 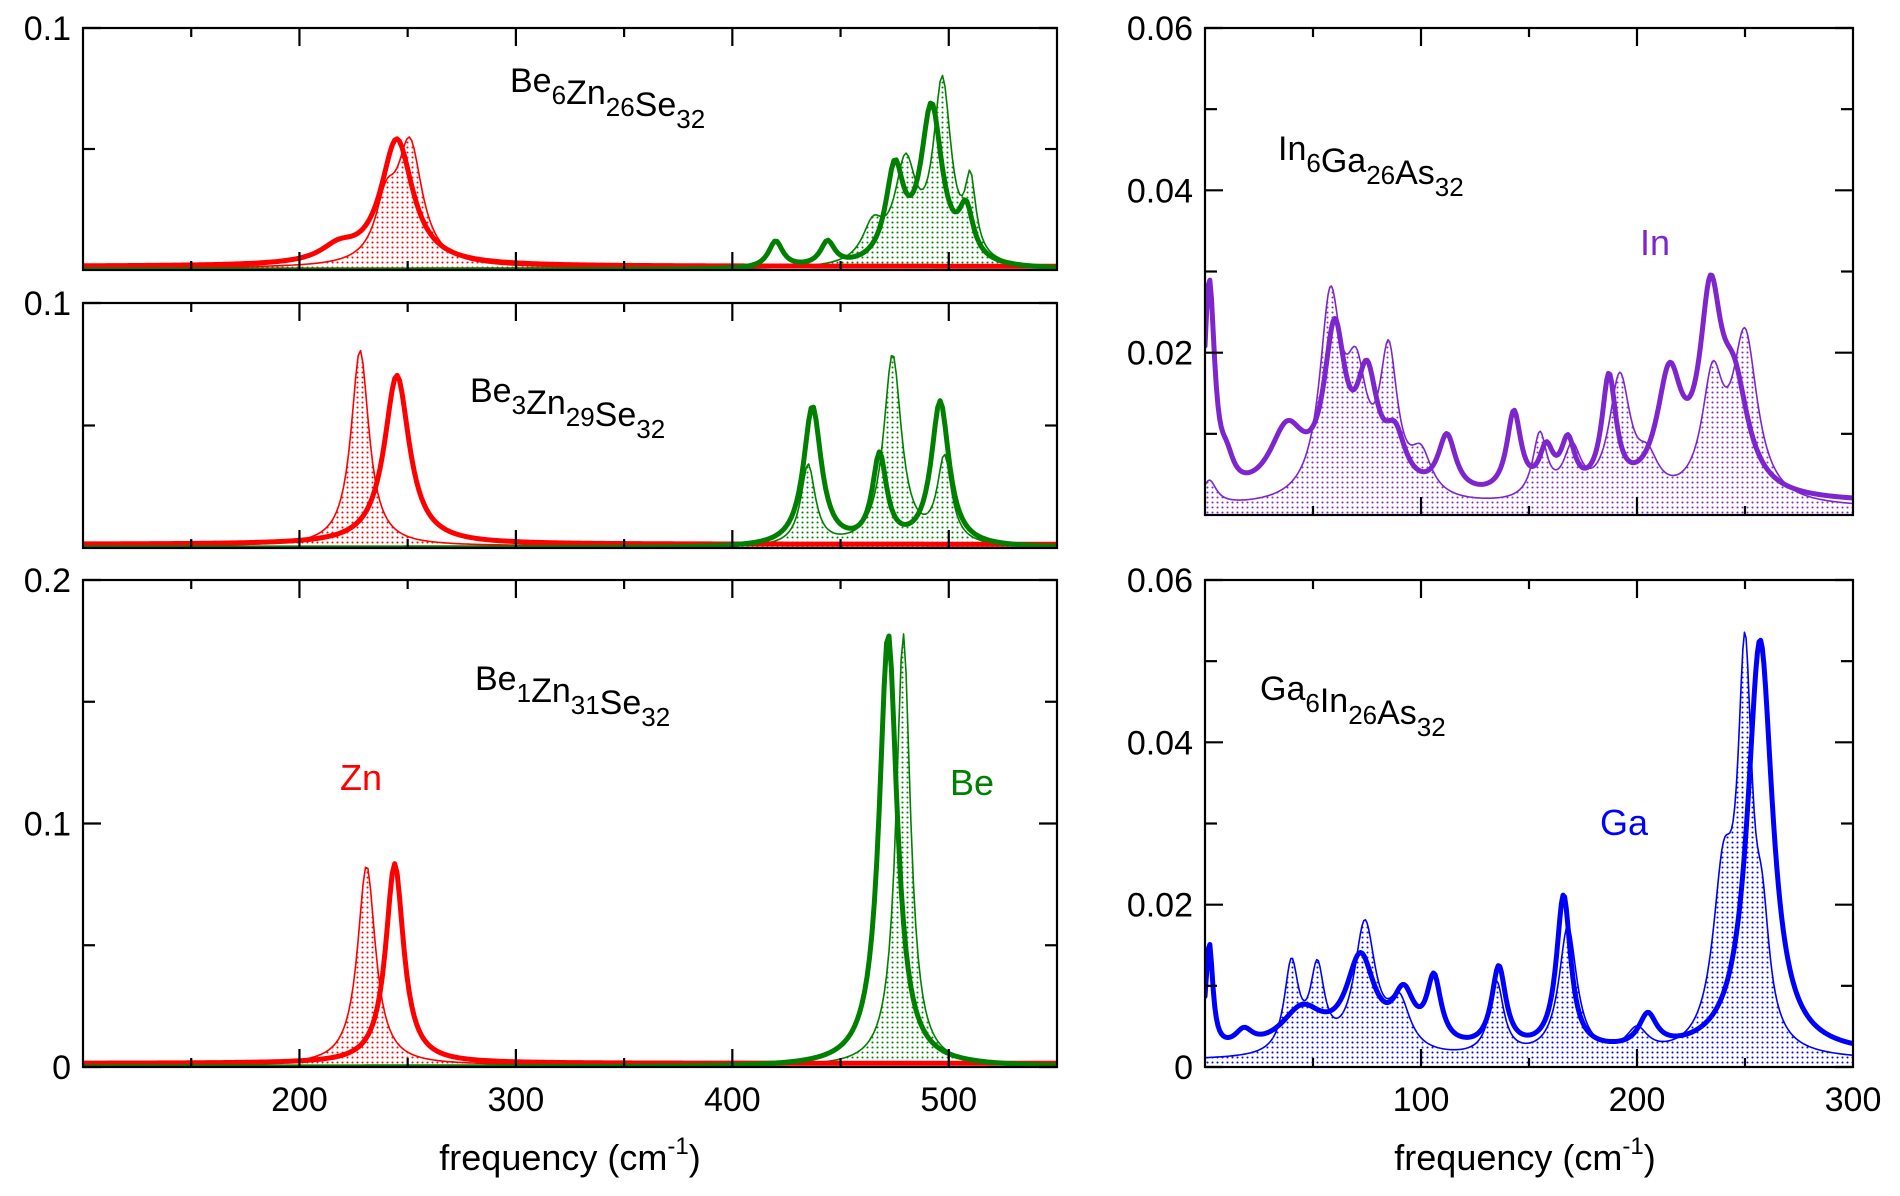 I want to click on x-tick-label: 500, so click(x=948, y=1100).